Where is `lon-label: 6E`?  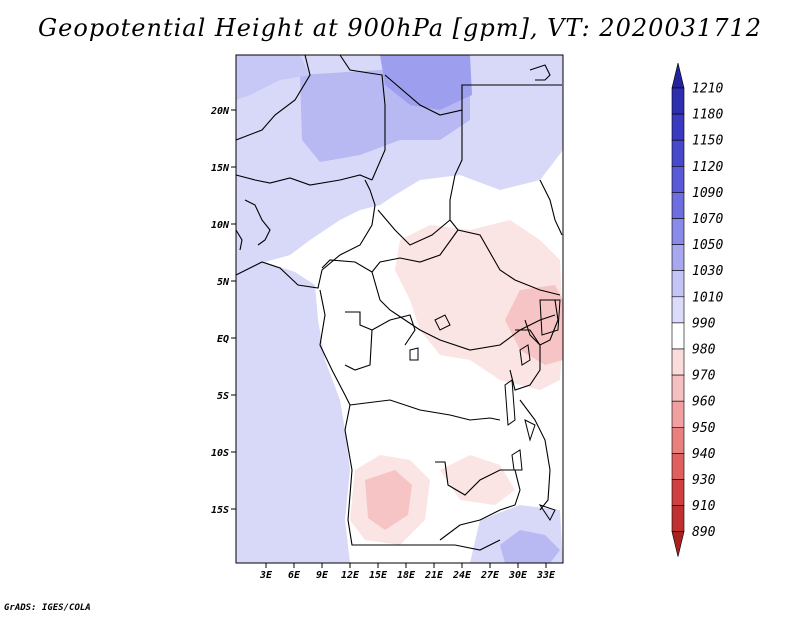
lon-label: 6E is located at coordinates (294, 575).